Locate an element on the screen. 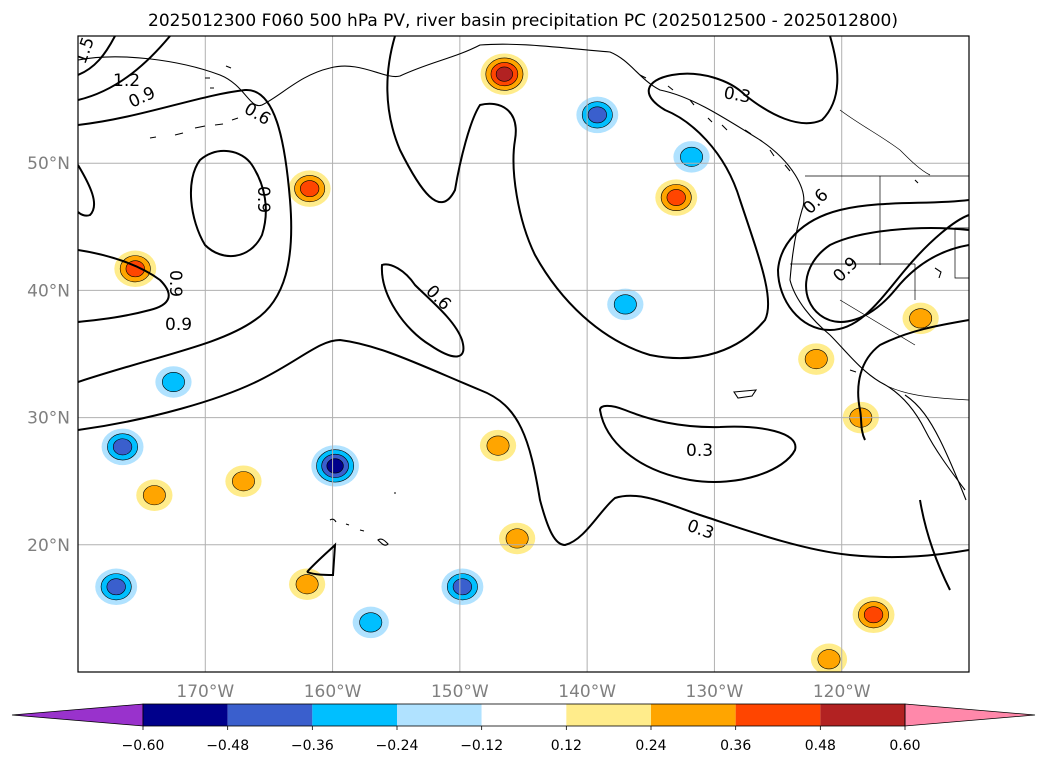 The height and width of the screenshot is (765, 1047). colorbar-extend-low is located at coordinates (77, 715).